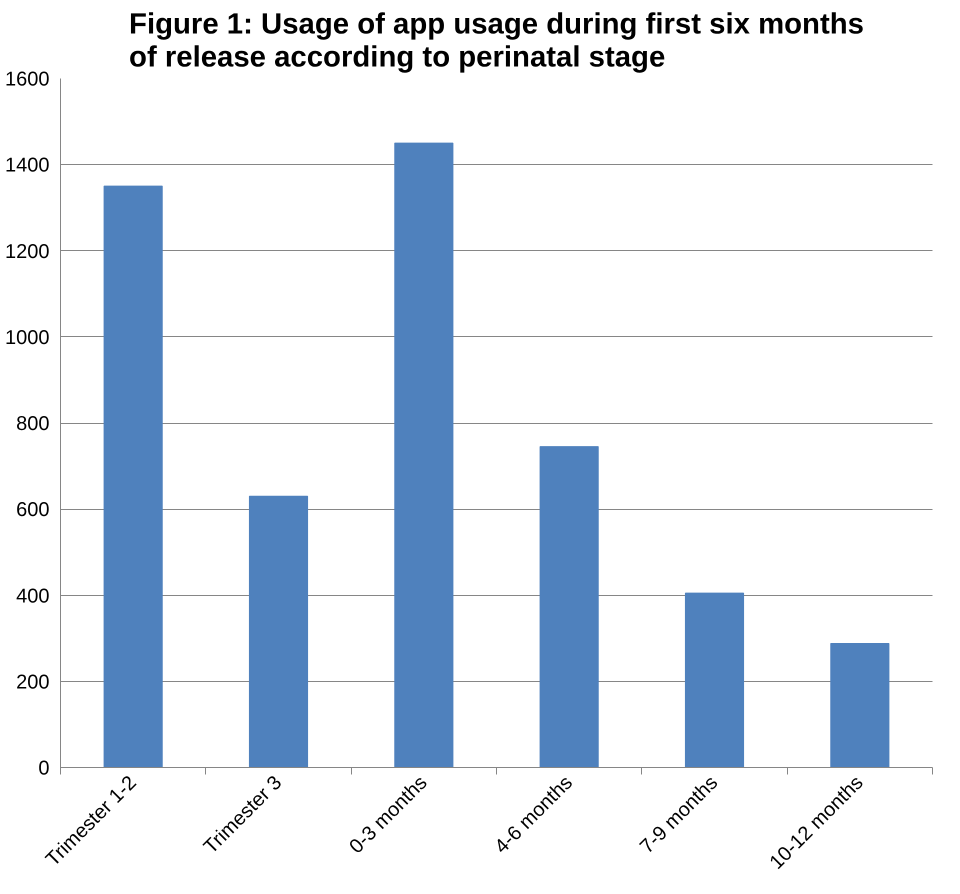 Image resolution: width=960 pixels, height=894 pixels. Describe the element at coordinates (33, 424) in the screenshot. I see `y-tick-label: 800` at that location.